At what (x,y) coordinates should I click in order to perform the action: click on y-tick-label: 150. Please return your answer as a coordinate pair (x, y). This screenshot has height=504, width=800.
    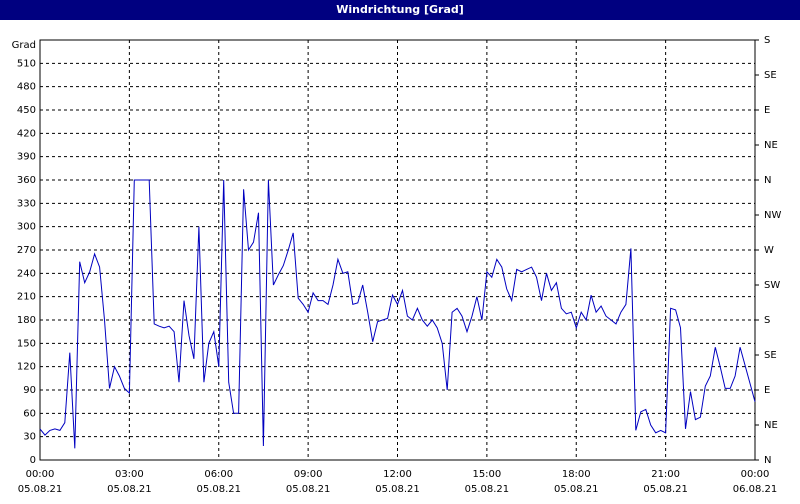
    Looking at the image, I should click on (26, 343).